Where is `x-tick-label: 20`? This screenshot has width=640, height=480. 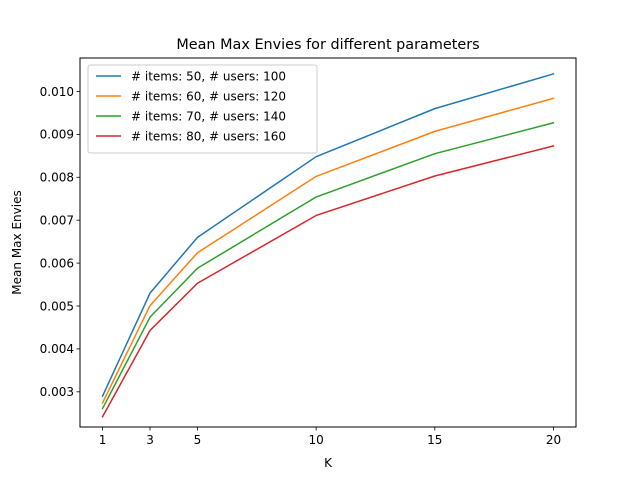
x-tick-label: 20 is located at coordinates (553, 440).